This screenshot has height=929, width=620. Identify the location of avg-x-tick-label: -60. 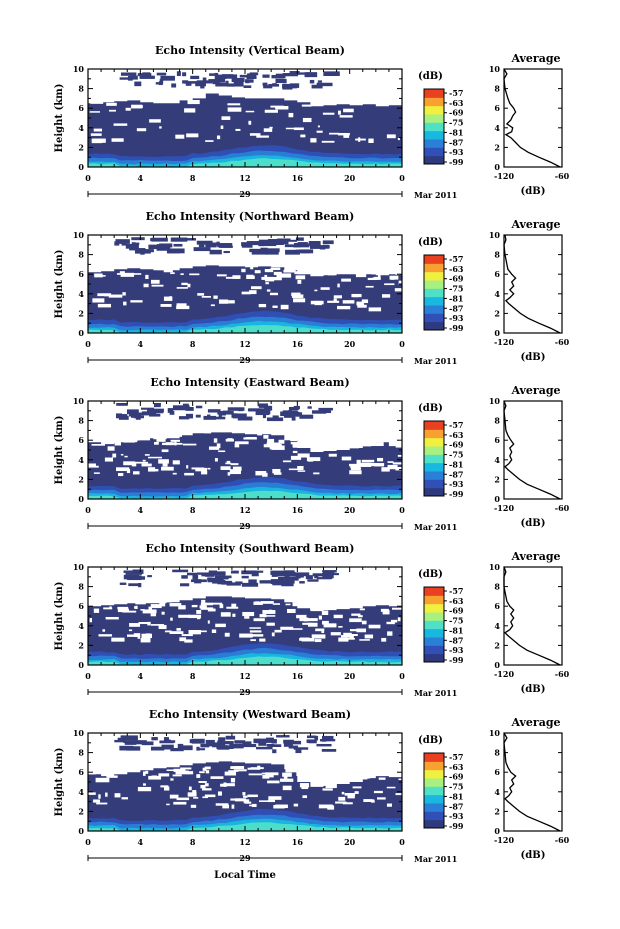
(562, 176).